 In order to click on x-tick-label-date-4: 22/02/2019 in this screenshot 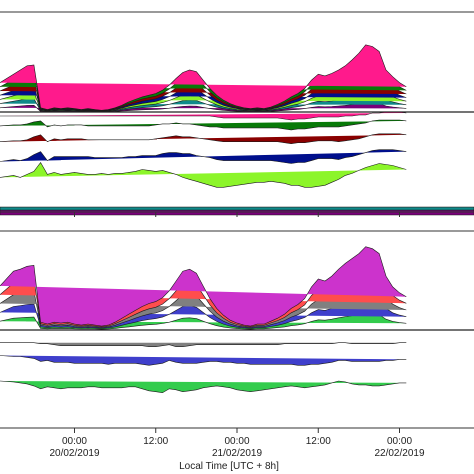, I will do `click(399, 453)`.